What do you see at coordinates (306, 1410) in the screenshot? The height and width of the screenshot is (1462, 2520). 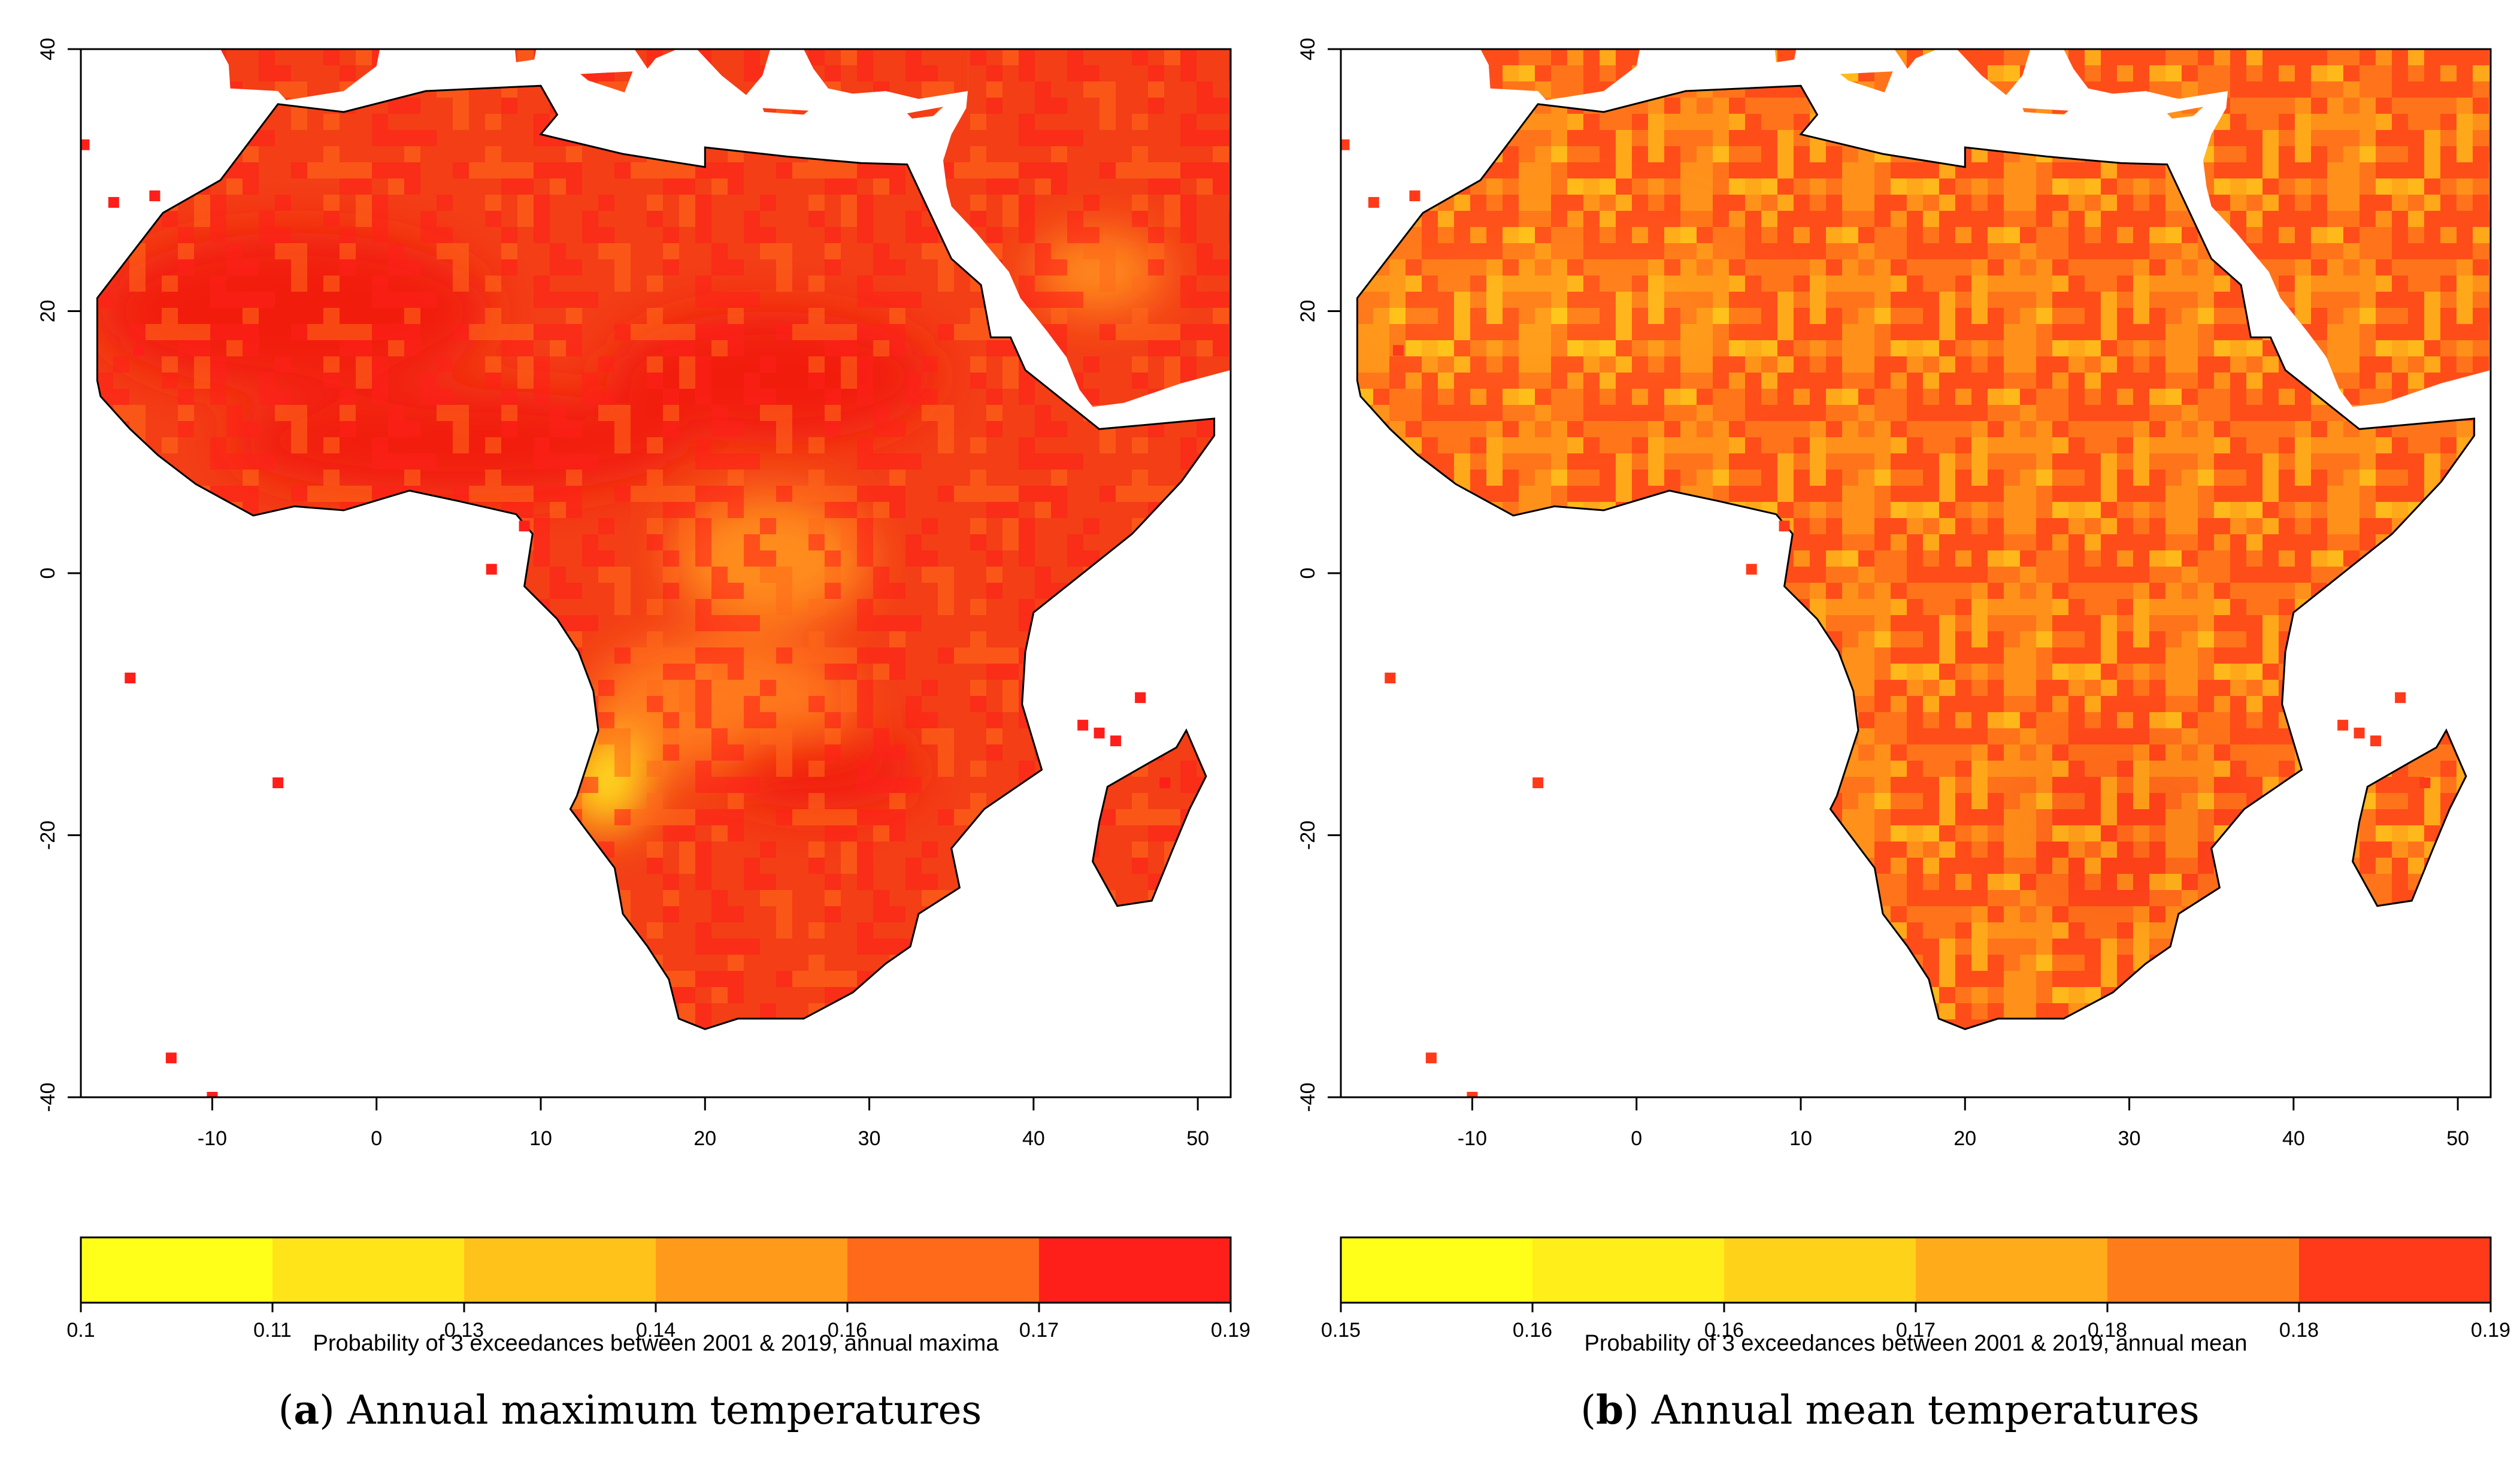 I see `caption-letter-a: a` at bounding box center [306, 1410].